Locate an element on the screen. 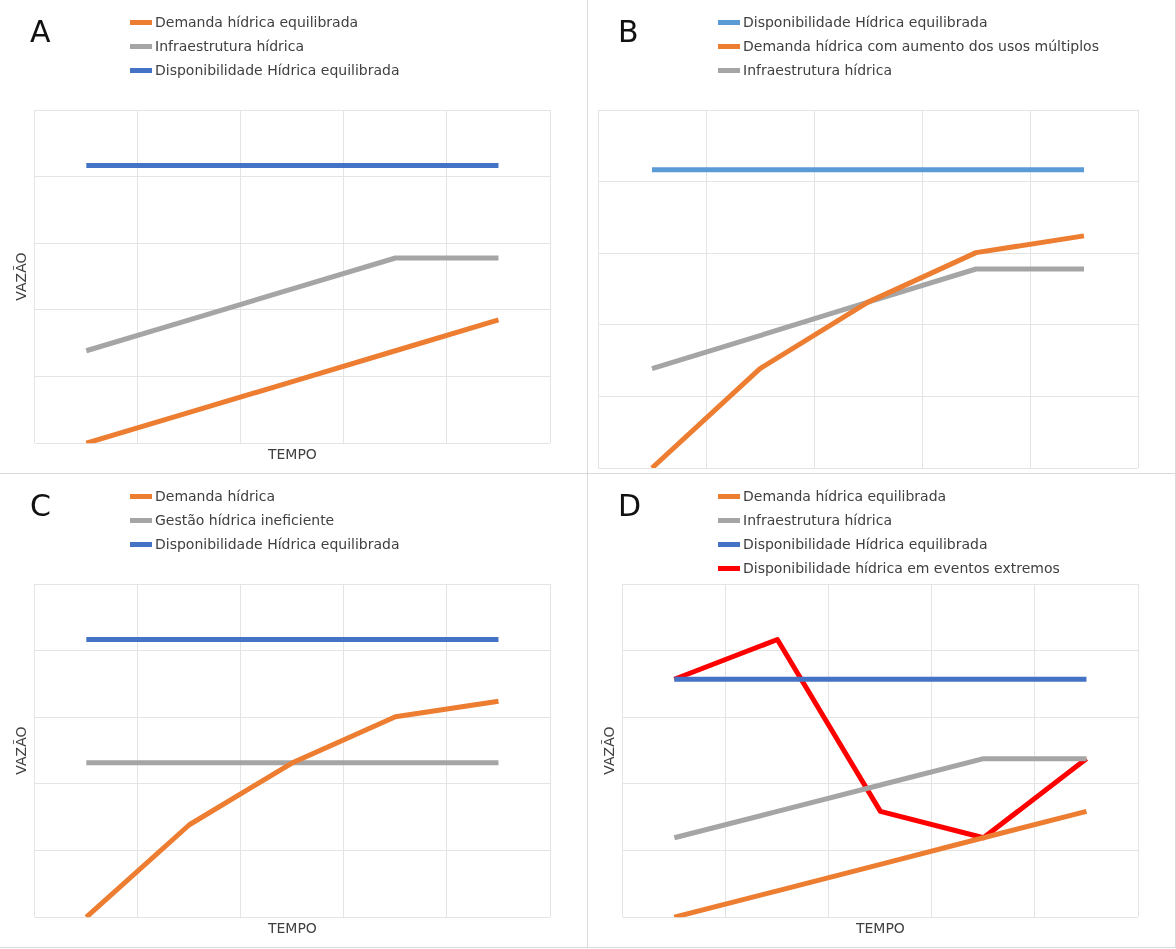 The image size is (1176, 949). legend-label: Demanda hídrica com aumento dos usos múltiplos is located at coordinates (921, 46).